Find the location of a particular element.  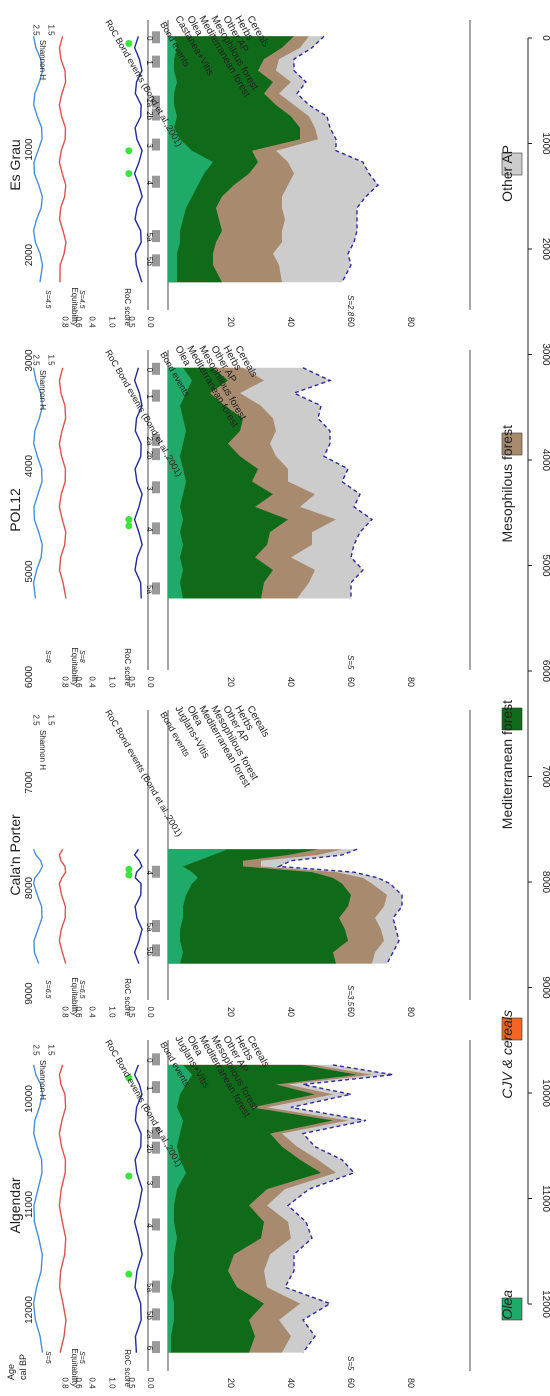

bond-event-label: 1 is located at coordinates (149, 396).